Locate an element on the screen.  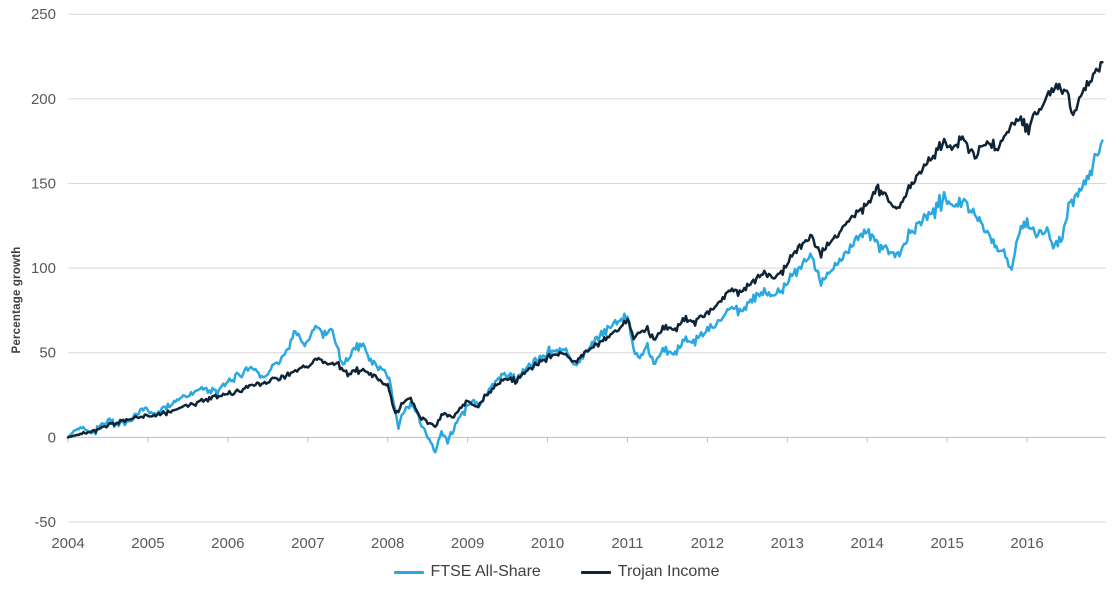
legend-label-ftse-all-share: FTSE All-Share is located at coordinates (485, 571).